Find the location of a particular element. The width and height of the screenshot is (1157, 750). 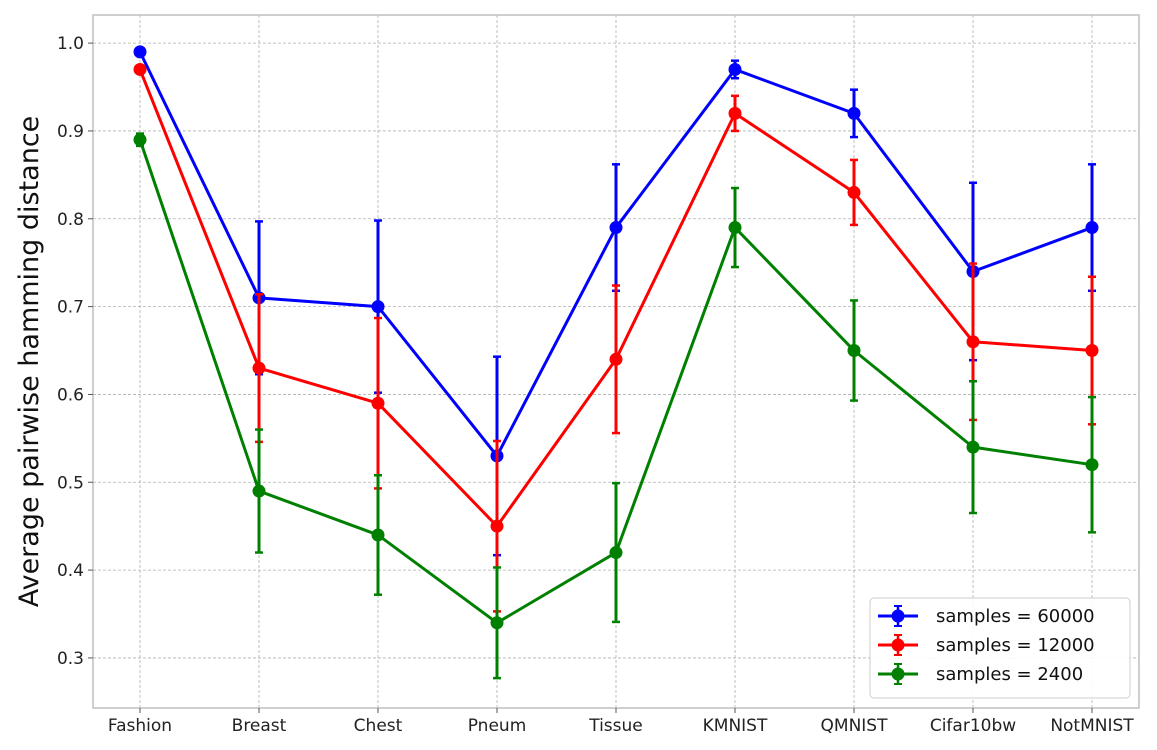

legend-entry: samples = 12000 is located at coordinates (986, 645).